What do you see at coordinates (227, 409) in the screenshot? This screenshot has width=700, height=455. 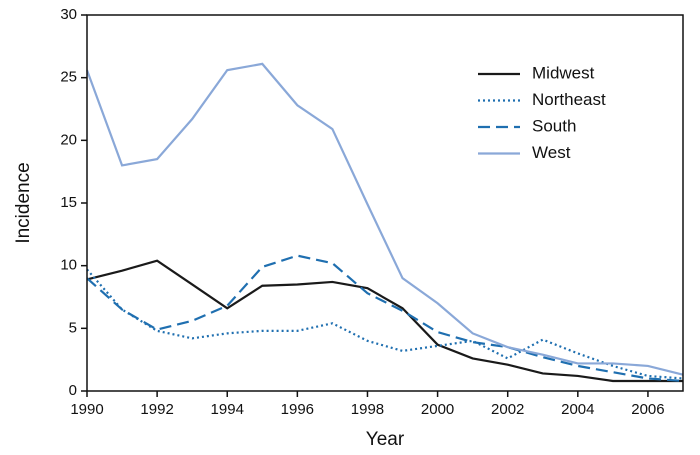 I see `x-tick-label: 1994` at bounding box center [227, 409].